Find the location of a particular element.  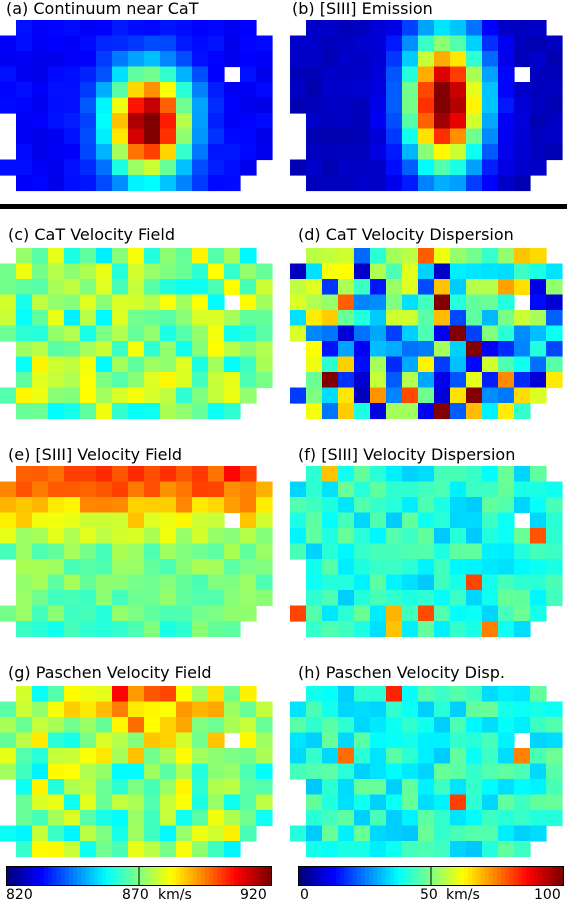

velocity-unit-label: km/s is located at coordinates (175, 895).